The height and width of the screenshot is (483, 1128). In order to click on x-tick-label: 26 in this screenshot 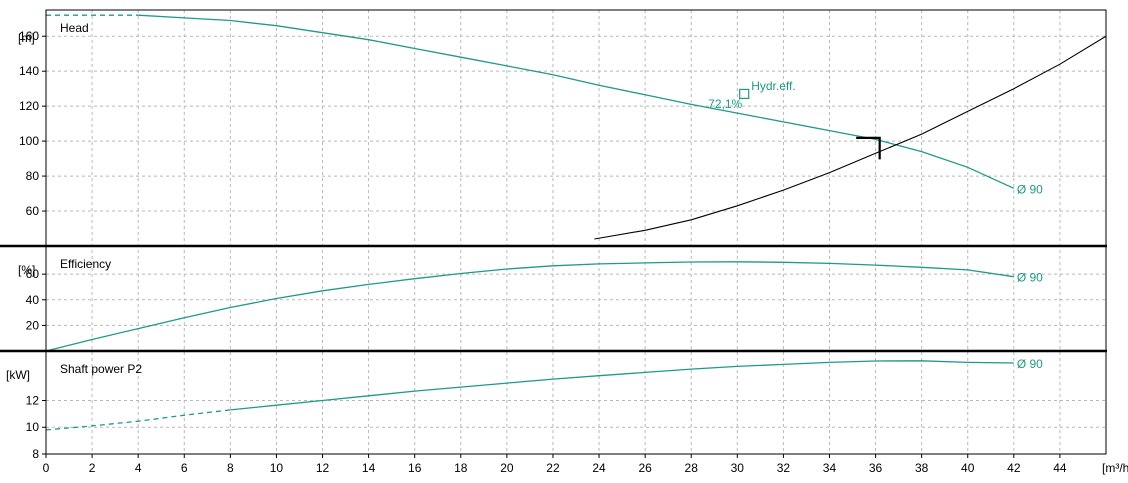, I will do `click(645, 468)`.